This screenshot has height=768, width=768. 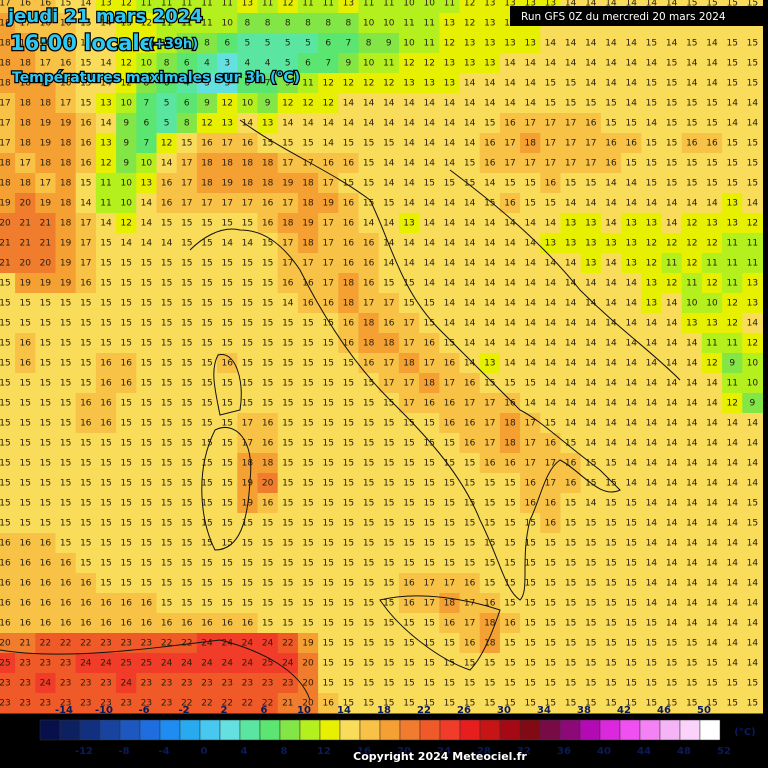 I want to click on temperature-value: 13, so click(x=449, y=64).